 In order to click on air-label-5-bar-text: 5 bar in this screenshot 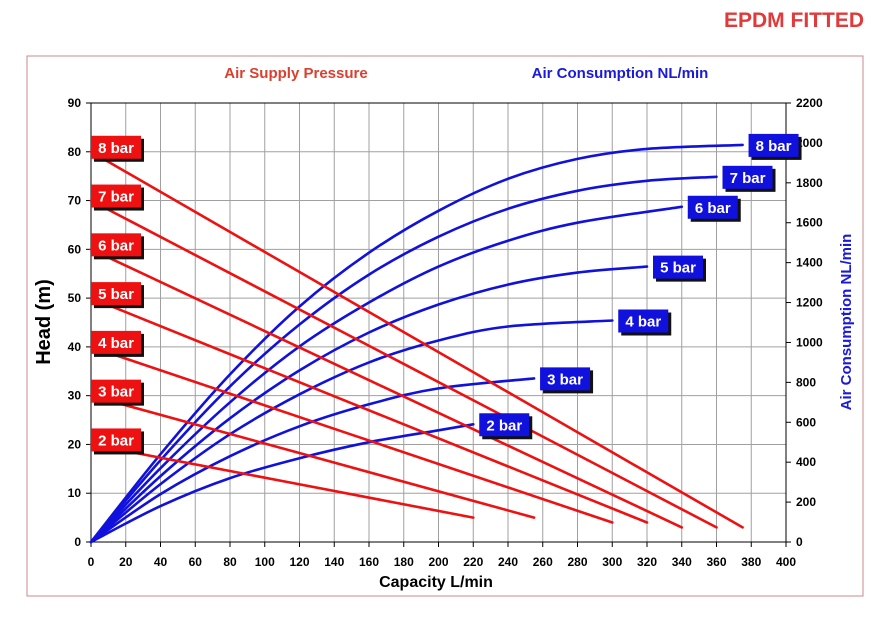, I will do `click(678, 268)`.